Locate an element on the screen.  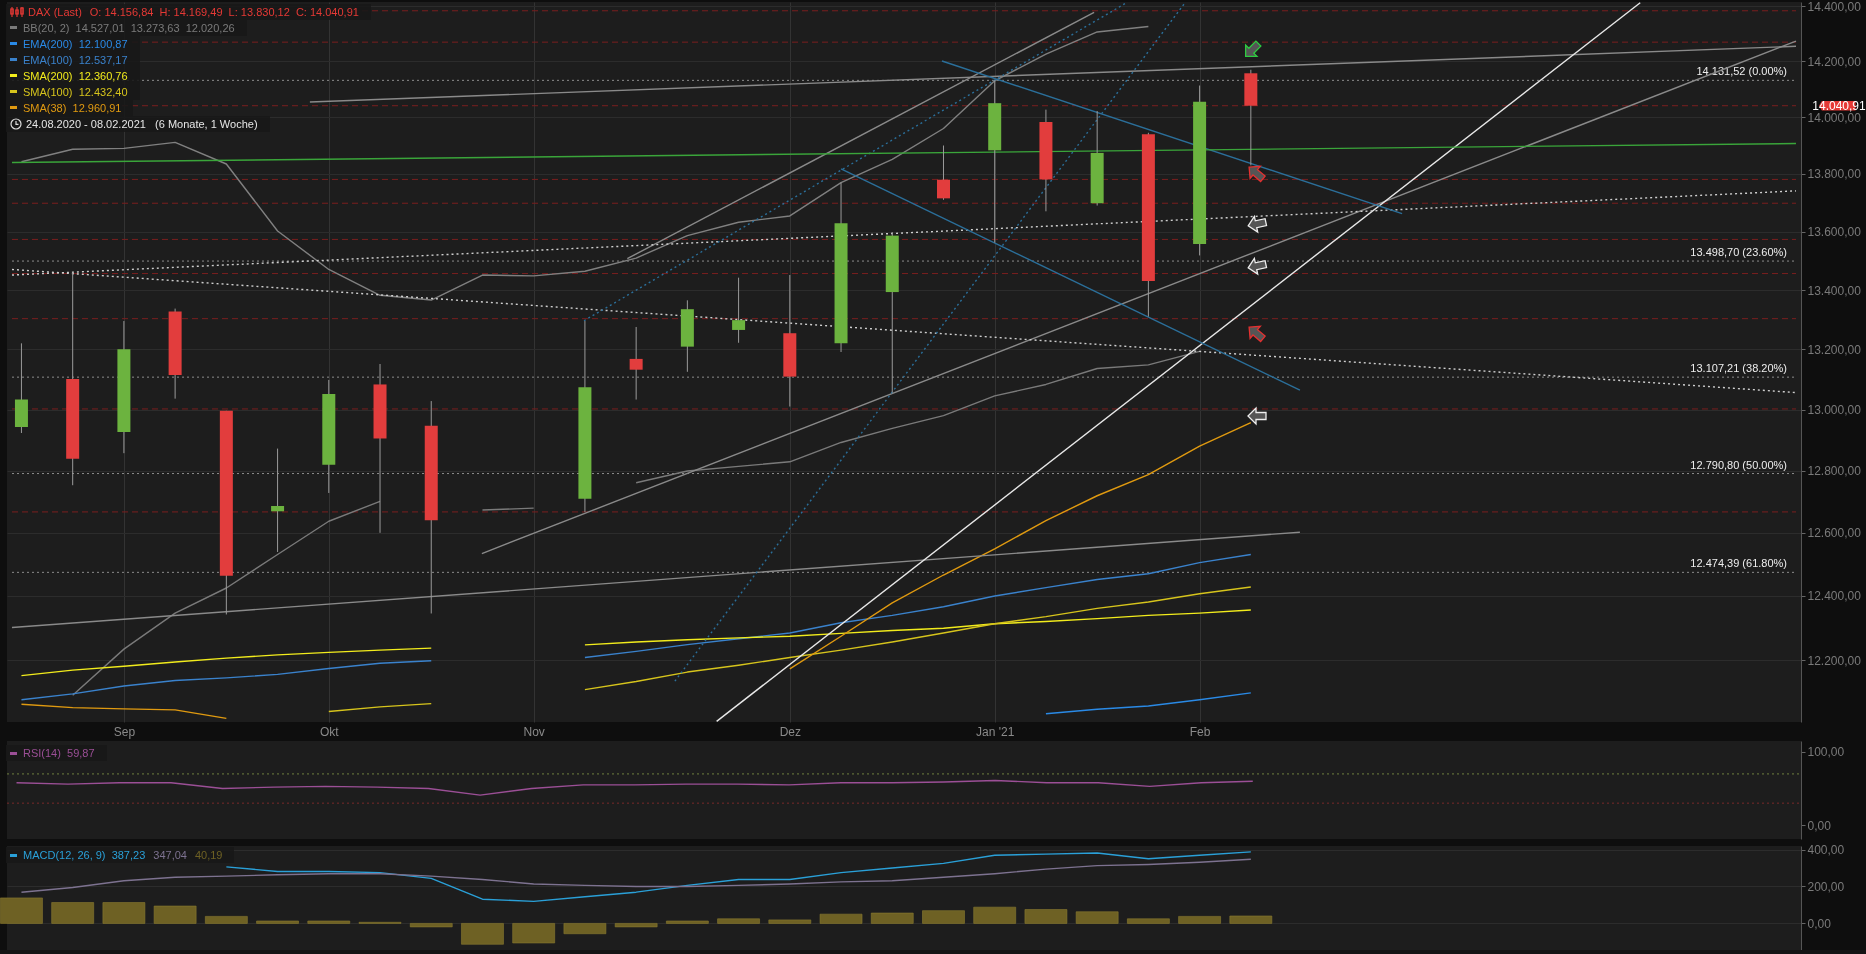
ref-line-label: 13.107,21 (38.20%) is located at coordinates (1738, 368).